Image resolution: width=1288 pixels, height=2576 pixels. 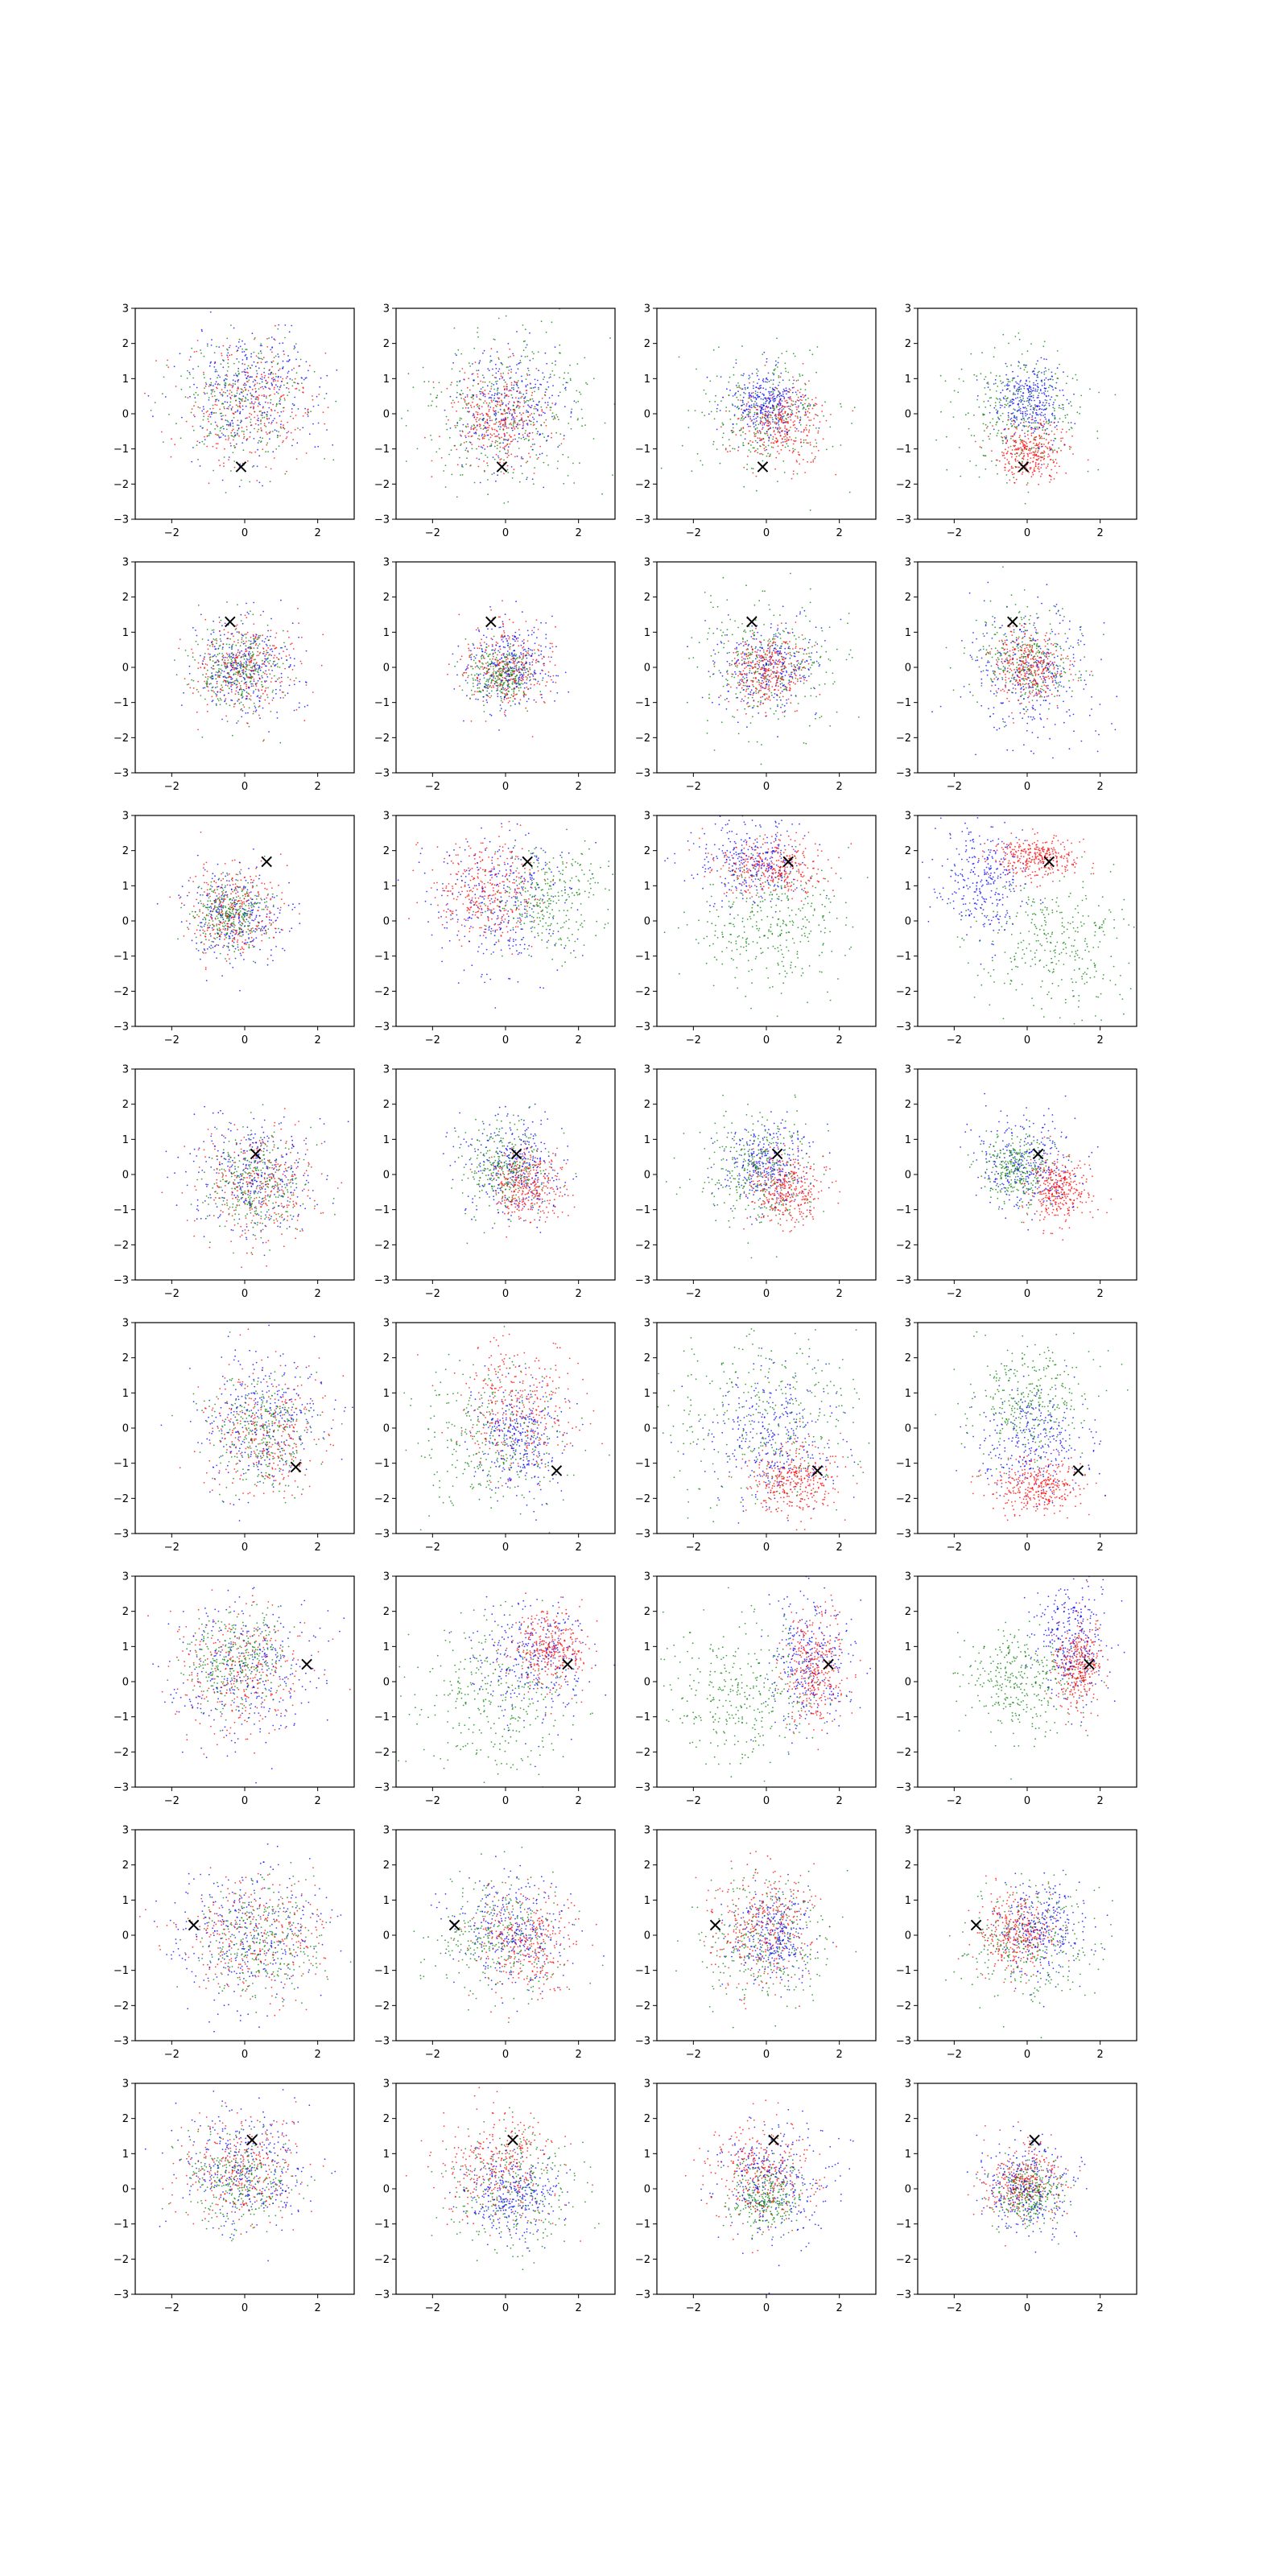 I want to click on y-tick-label: 2, so click(x=126, y=344).